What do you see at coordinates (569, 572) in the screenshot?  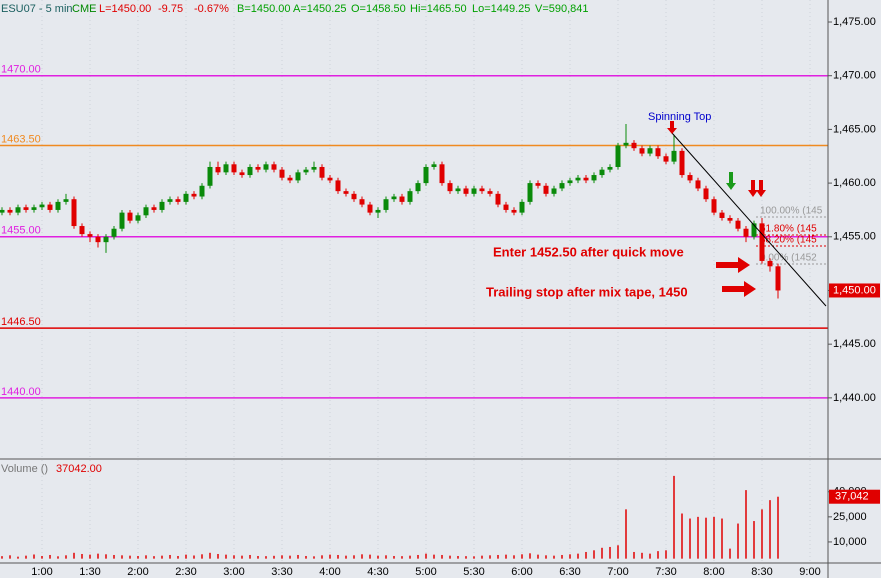 I see `x-tick-label: 6:30` at bounding box center [569, 572].